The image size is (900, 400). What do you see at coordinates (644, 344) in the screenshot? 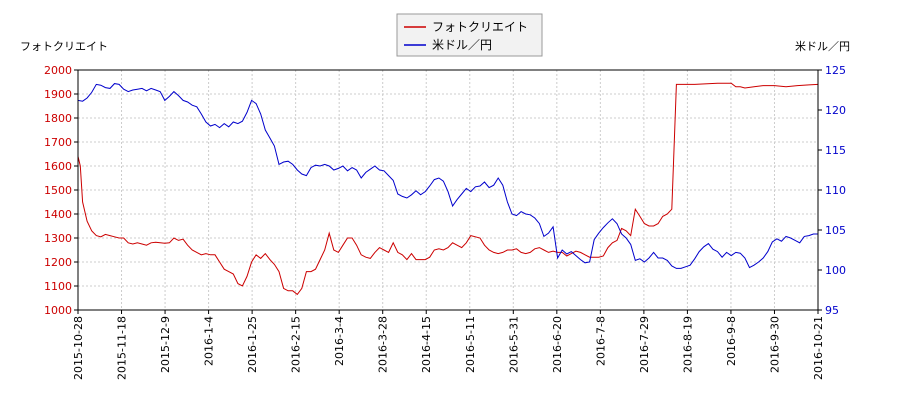
I see `x-tick-label-13: 2016-7-29` at bounding box center [644, 344].